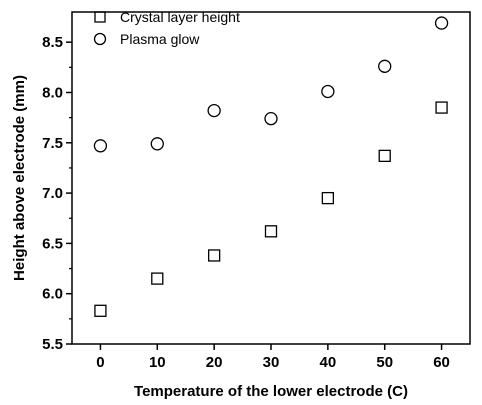  What do you see at coordinates (52, 193) in the screenshot?
I see `y-tick-label: 7.0` at bounding box center [52, 193].